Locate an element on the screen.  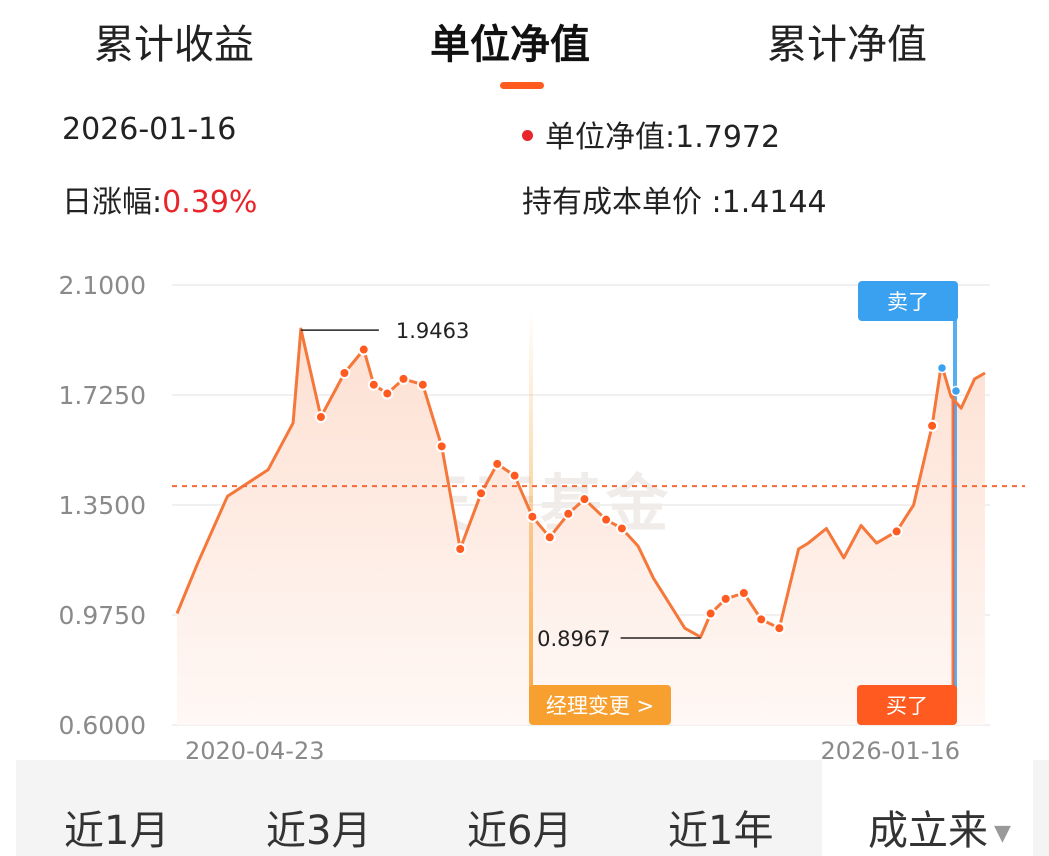
daily-change-value: 0.39% is located at coordinates (210, 202).